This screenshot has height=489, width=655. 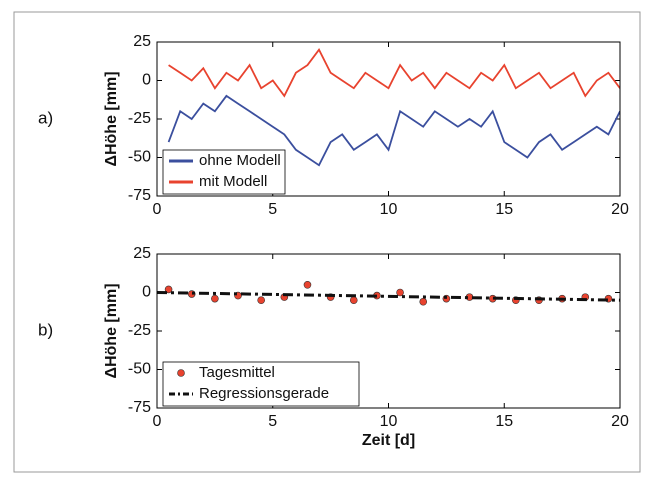 What do you see at coordinates (388, 440) in the screenshot?
I see `x-axis-label: Zeit [d]` at bounding box center [388, 440].